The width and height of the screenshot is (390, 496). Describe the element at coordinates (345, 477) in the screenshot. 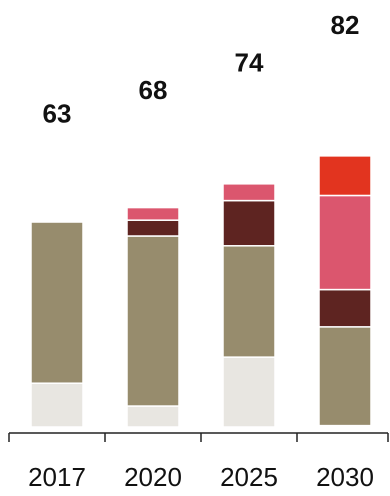

I see `x-tick-label-2030: 2030` at that location.